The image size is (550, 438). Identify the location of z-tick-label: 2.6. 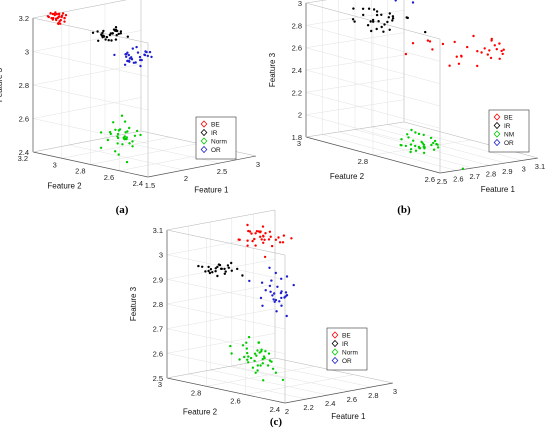
(158, 353).